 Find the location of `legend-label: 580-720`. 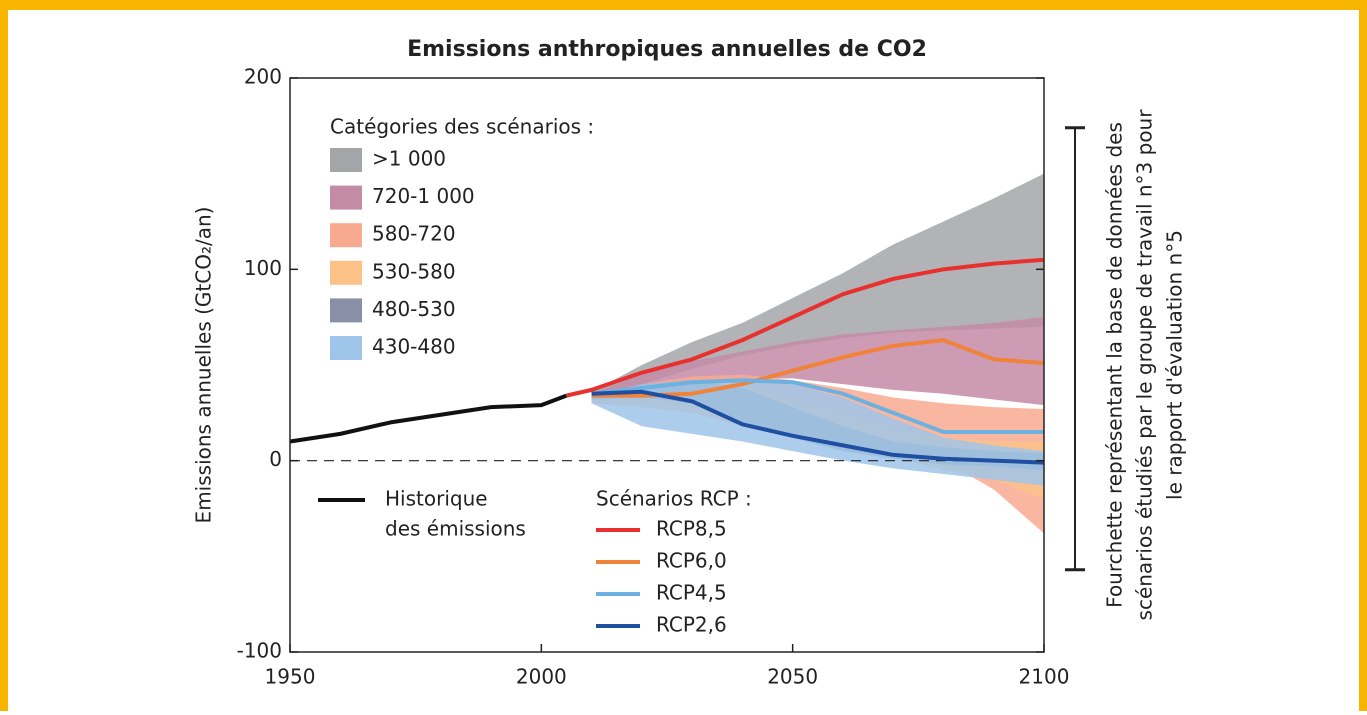

legend-label: 580-720 is located at coordinates (414, 234).